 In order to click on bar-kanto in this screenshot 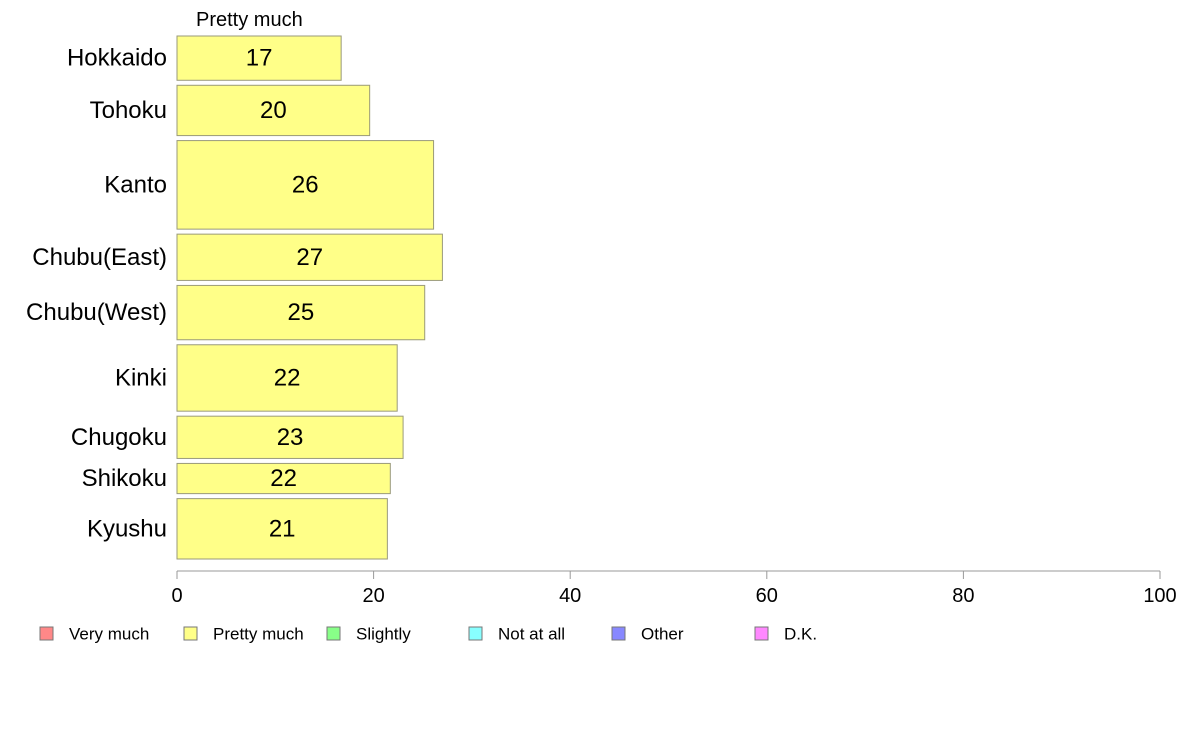, I will do `click(305, 185)`.